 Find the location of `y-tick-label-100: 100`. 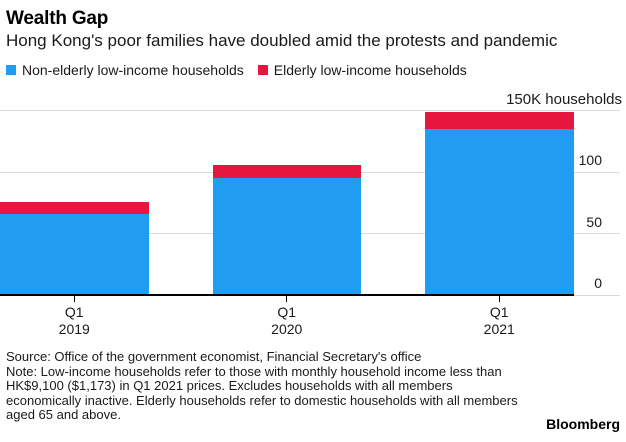

y-tick-label-100: 100 is located at coordinates (590, 160).